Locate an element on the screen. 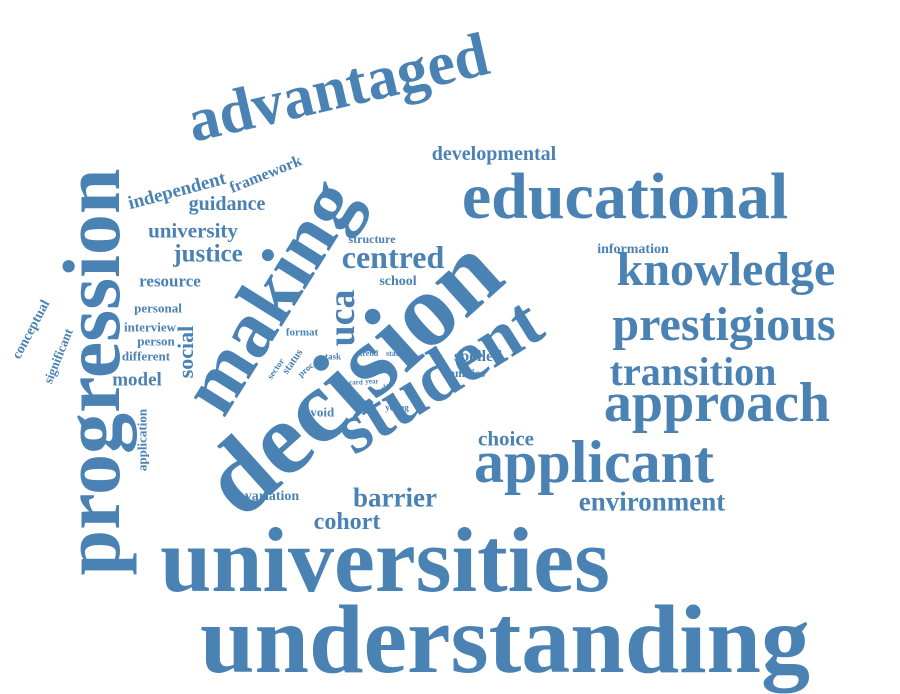  word-guidance: guidance is located at coordinates (227, 204).